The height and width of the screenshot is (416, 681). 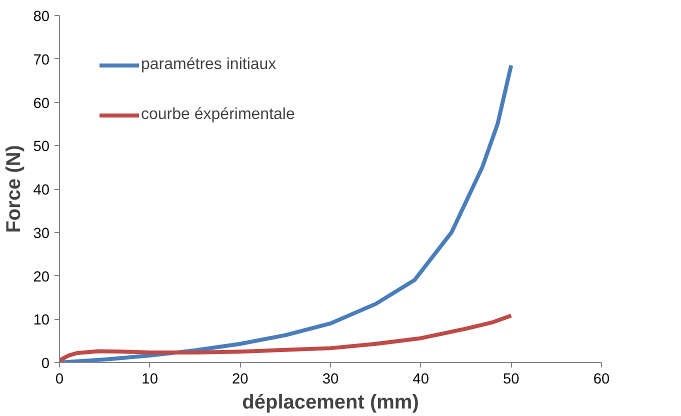 What do you see at coordinates (41, 320) in the screenshot?
I see `y-tick-label: 10` at bounding box center [41, 320].